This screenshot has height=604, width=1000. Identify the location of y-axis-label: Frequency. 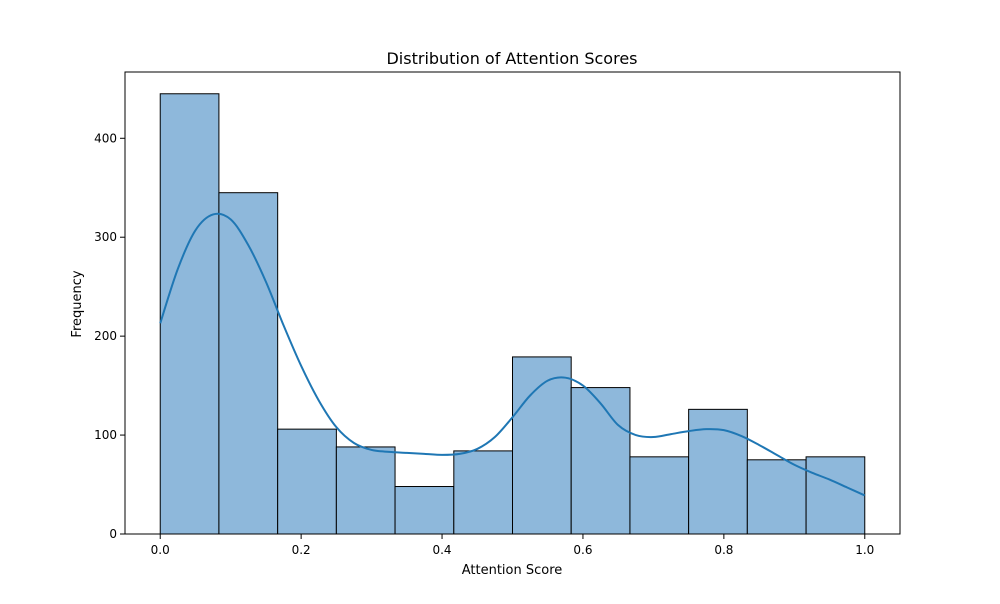
(77, 303).